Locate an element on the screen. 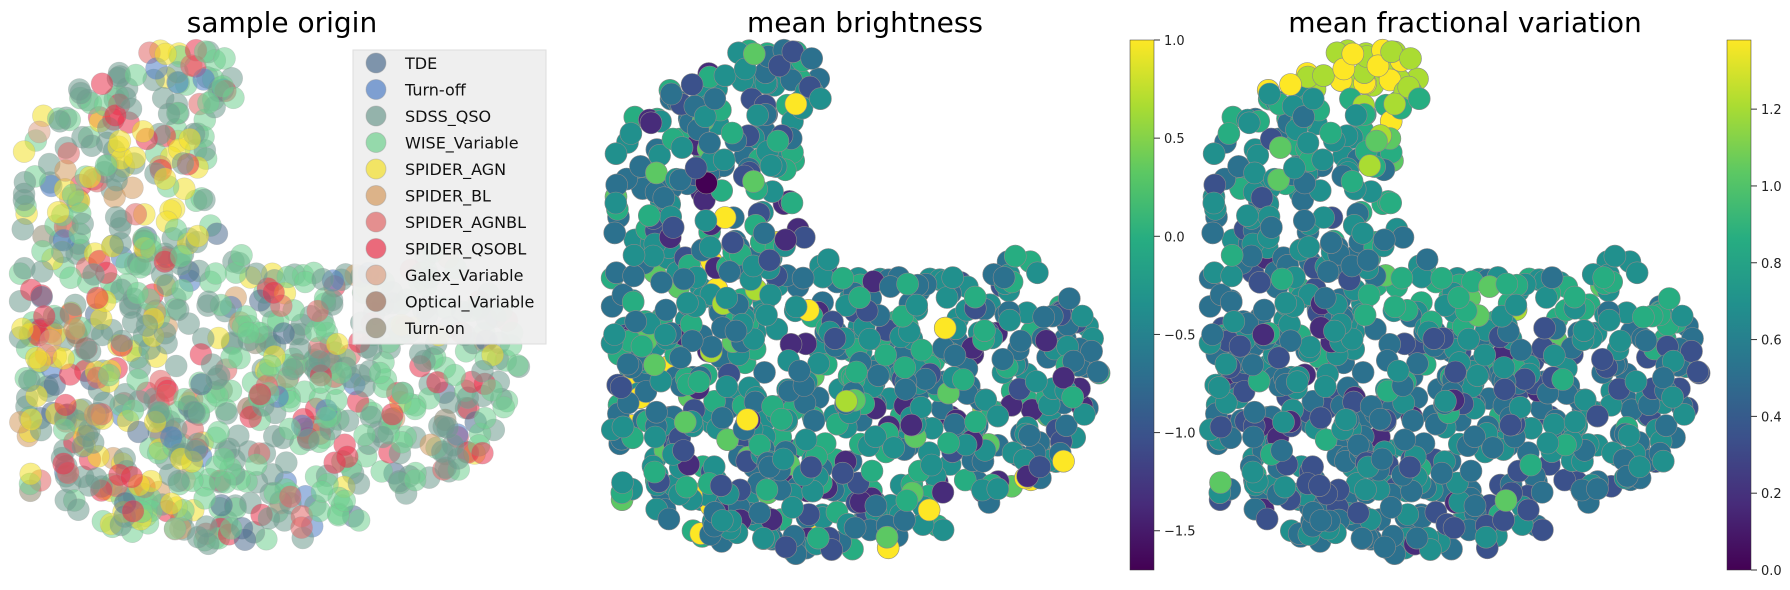 The height and width of the screenshot is (590, 1790). legend-marker is located at coordinates (376, 222).